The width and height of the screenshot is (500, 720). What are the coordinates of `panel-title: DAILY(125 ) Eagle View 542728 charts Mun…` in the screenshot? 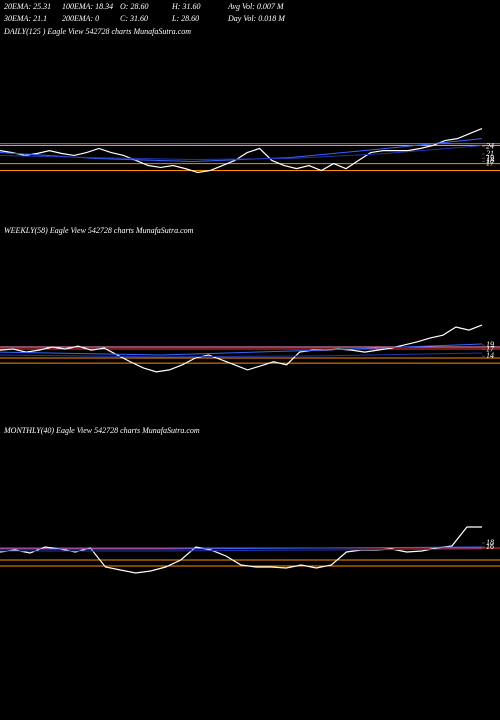 It's located at (97, 31).